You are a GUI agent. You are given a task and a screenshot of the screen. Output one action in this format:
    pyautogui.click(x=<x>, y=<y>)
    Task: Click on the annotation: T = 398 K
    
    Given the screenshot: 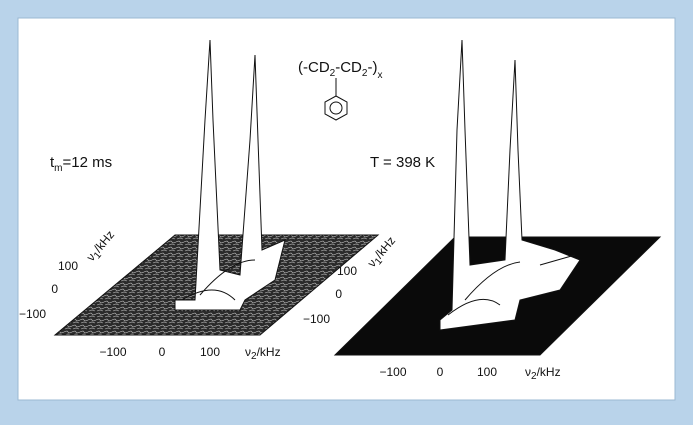 What is the action you would take?
    pyautogui.click(x=402, y=162)
    